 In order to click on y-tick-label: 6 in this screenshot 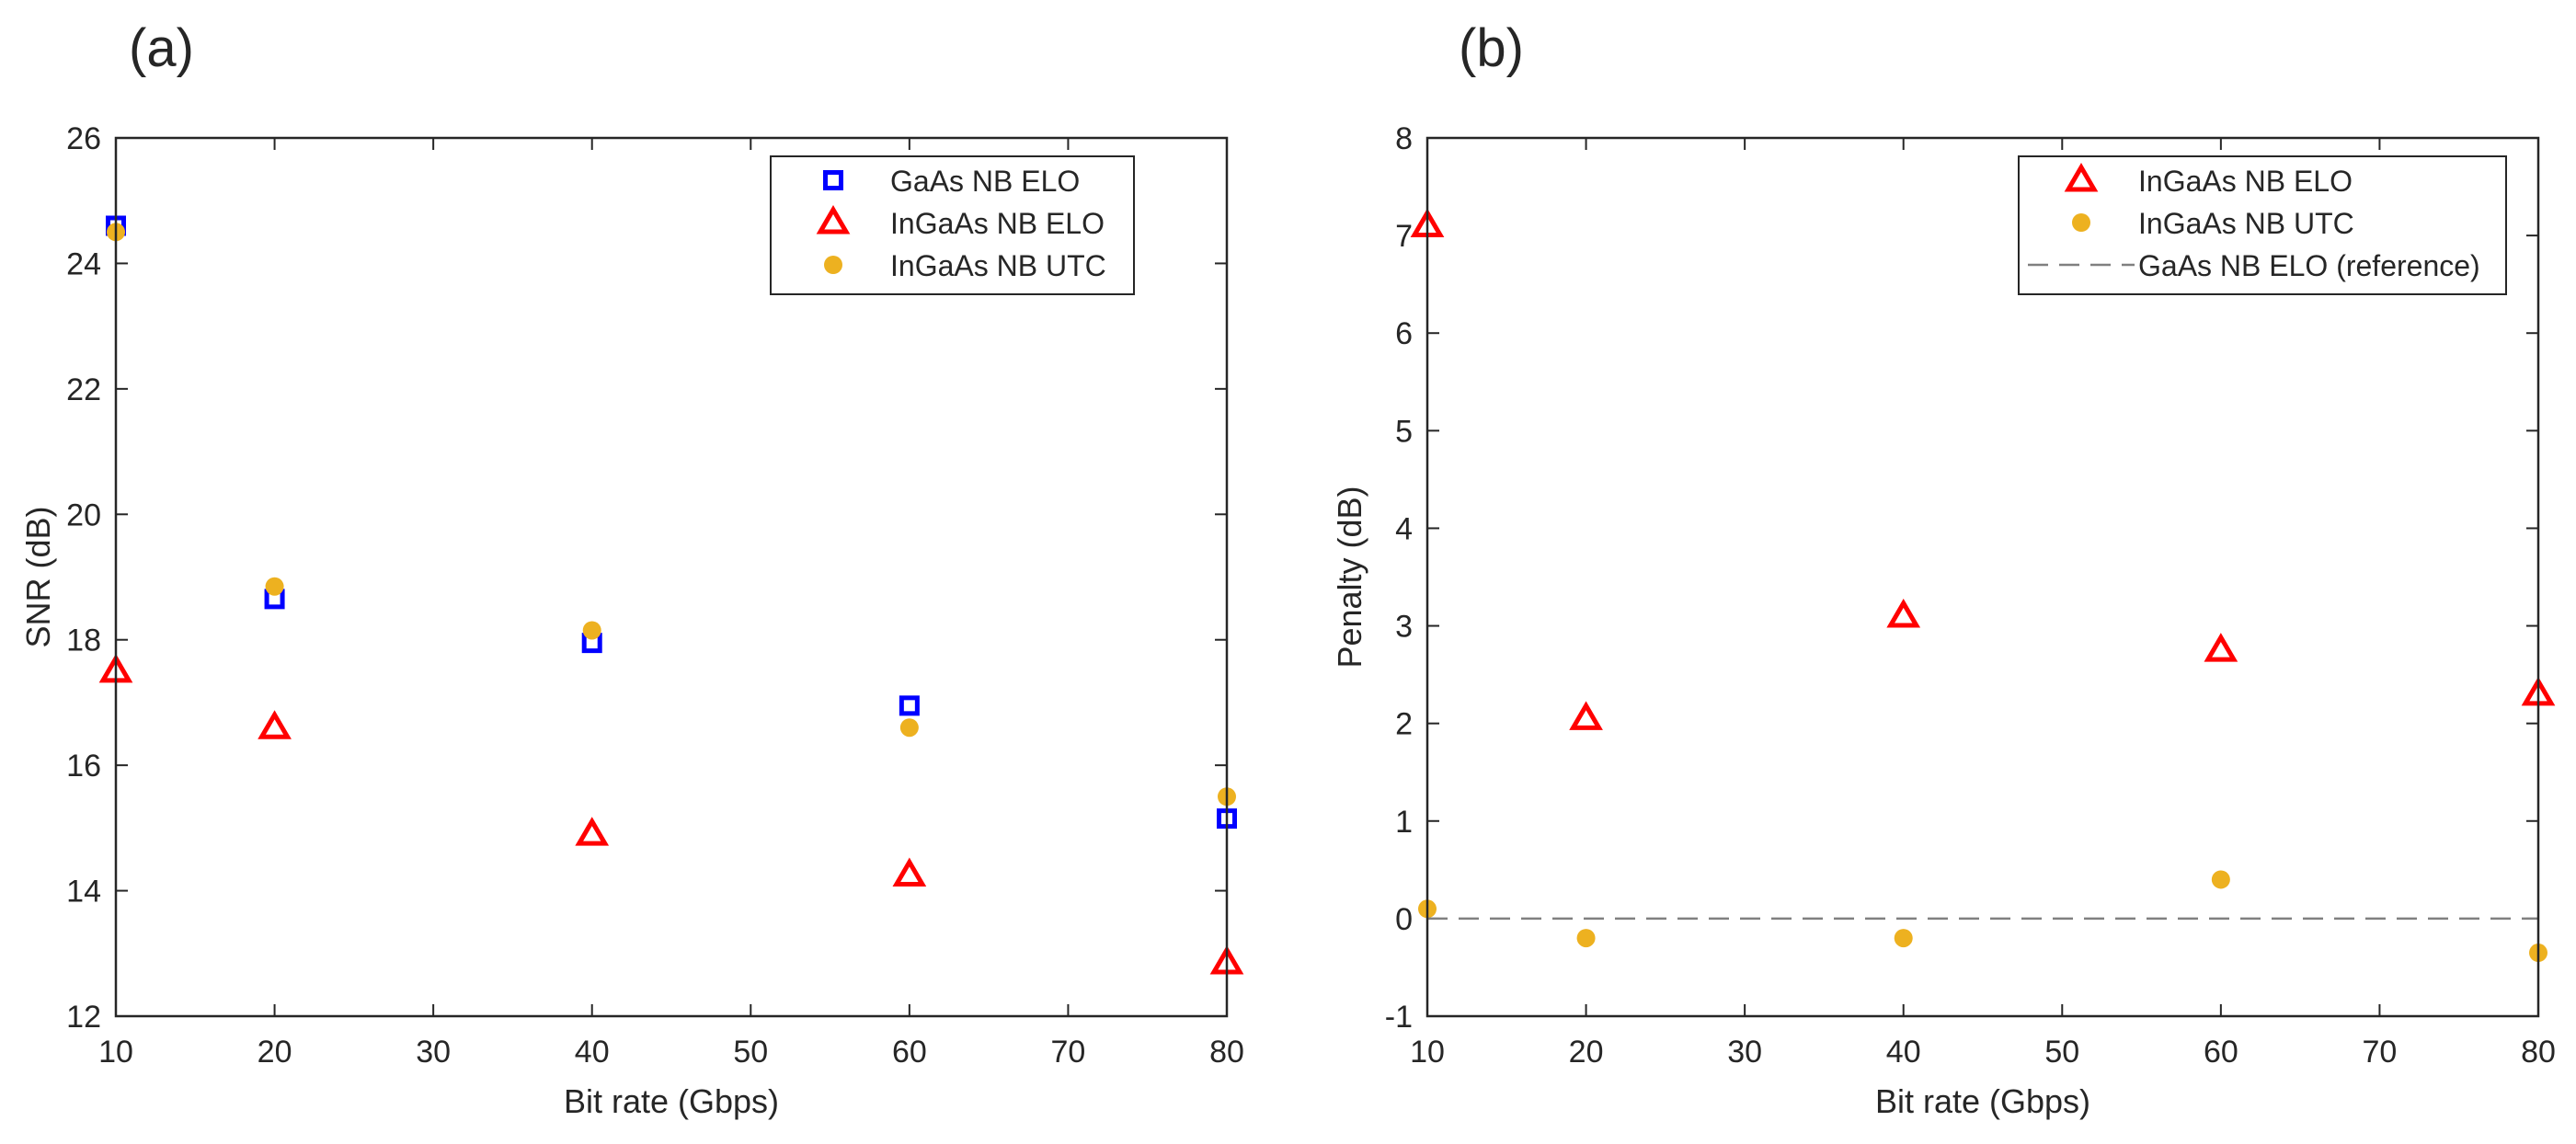, I will do `click(1404, 333)`.